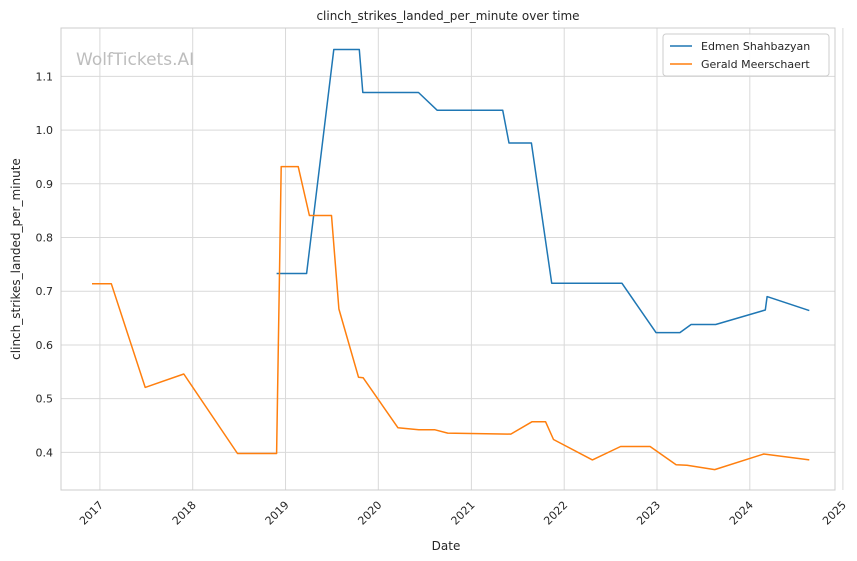 The height and width of the screenshot is (561, 857). Describe the element at coordinates (755, 64) in the screenshot. I see `legend-label-gerald: Gerald Meerschaert` at that location.